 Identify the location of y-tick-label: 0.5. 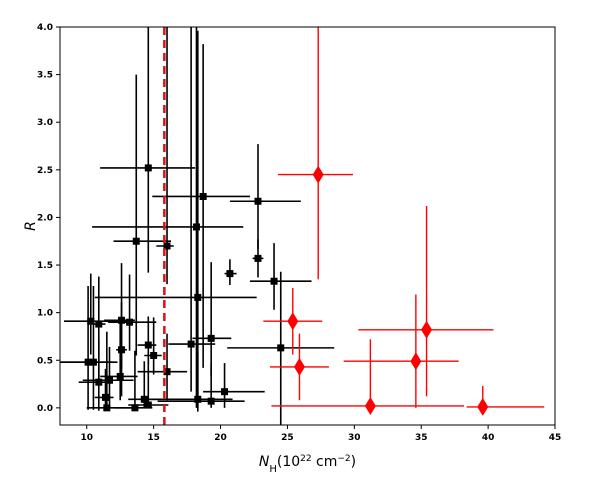
(45, 361).